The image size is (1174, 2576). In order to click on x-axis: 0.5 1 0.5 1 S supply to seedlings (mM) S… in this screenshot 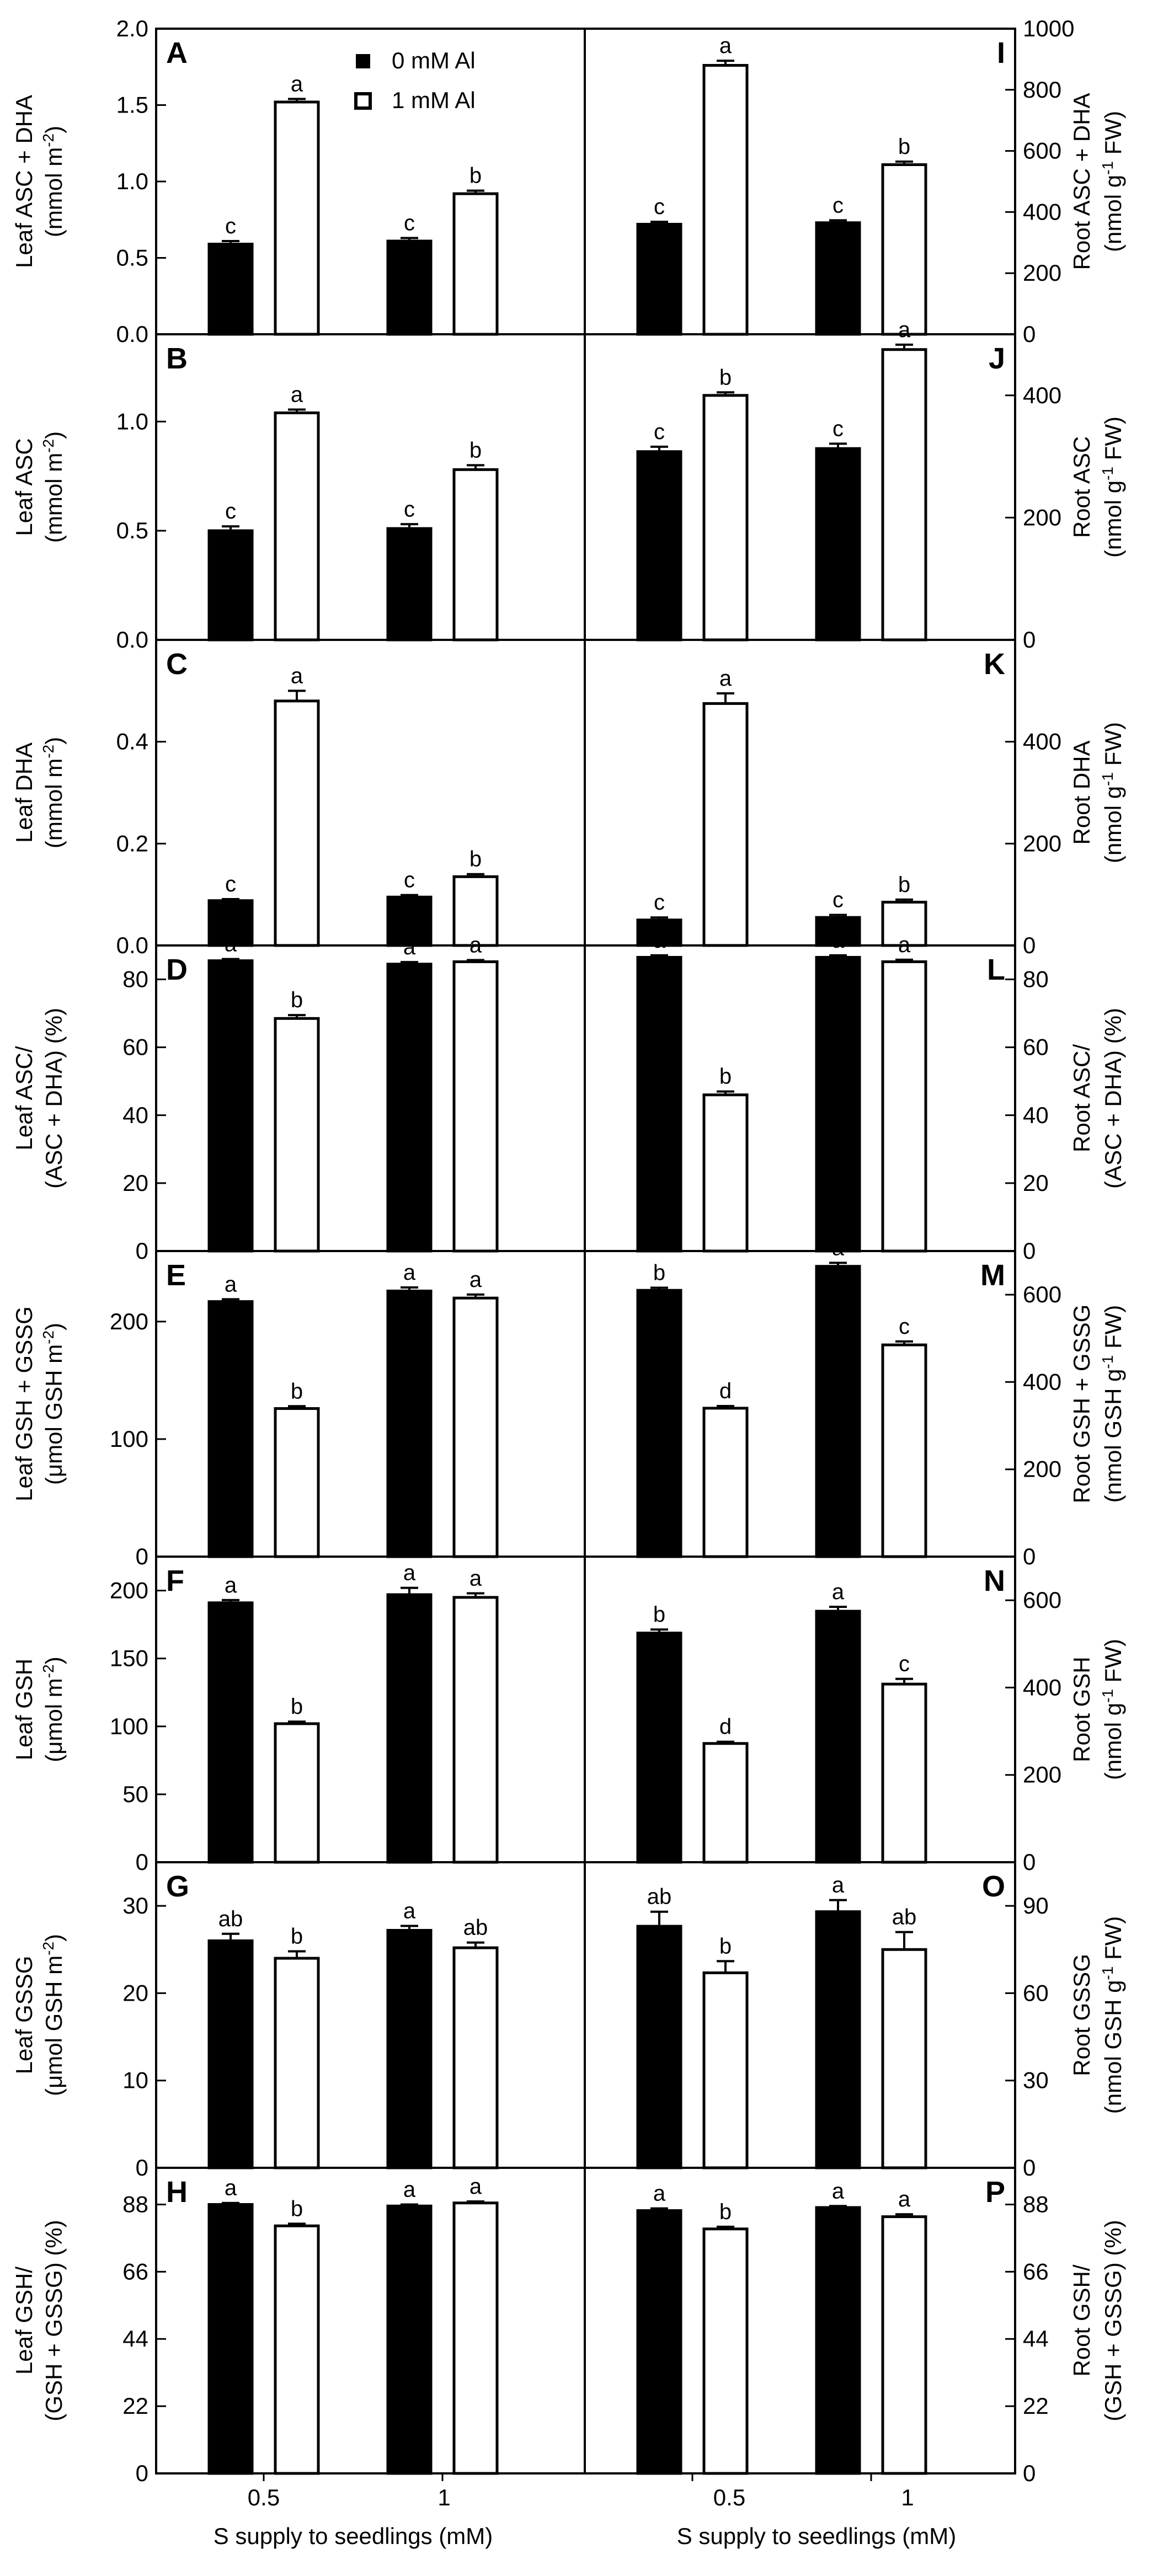, I will do `click(585, 2516)`.